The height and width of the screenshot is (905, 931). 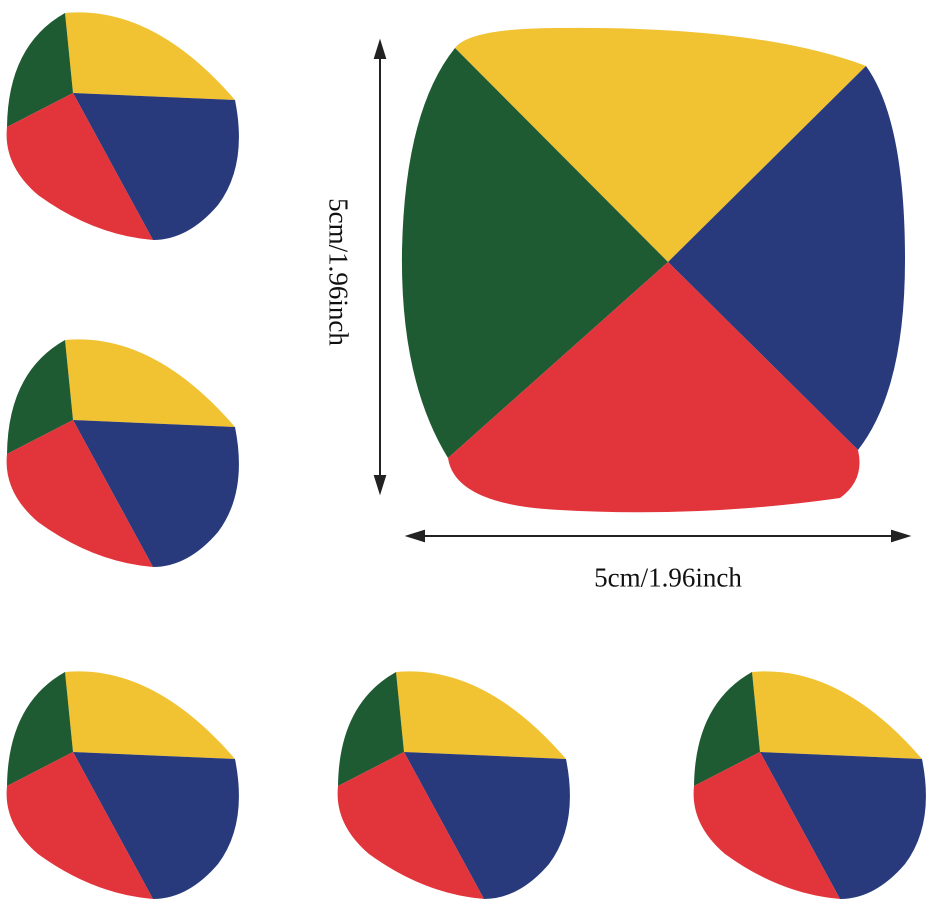 I want to click on dimension-arrow-horizontal, so click(x=658, y=536).